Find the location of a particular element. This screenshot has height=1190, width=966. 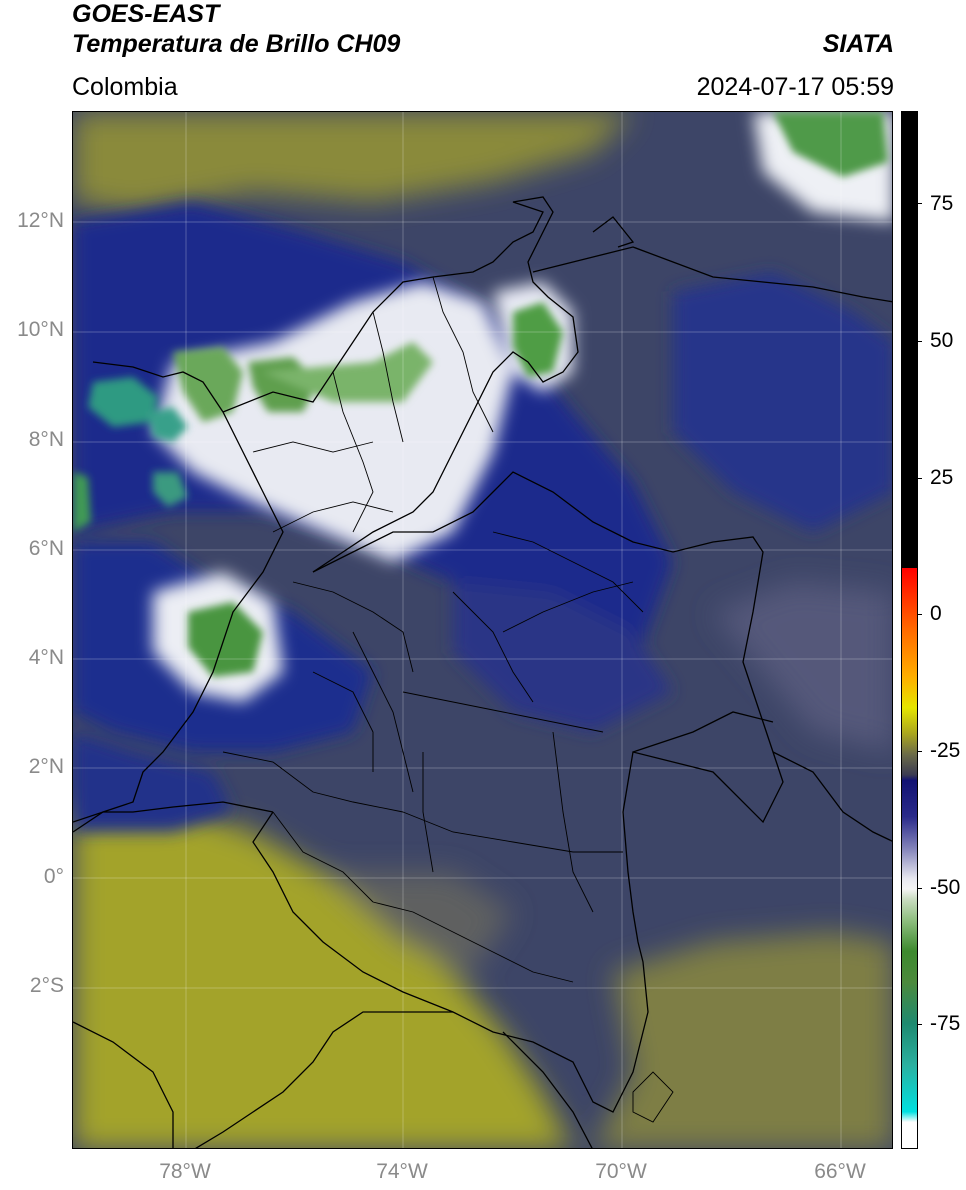

lon-label-78w: 78°W is located at coordinates (185, 1171).